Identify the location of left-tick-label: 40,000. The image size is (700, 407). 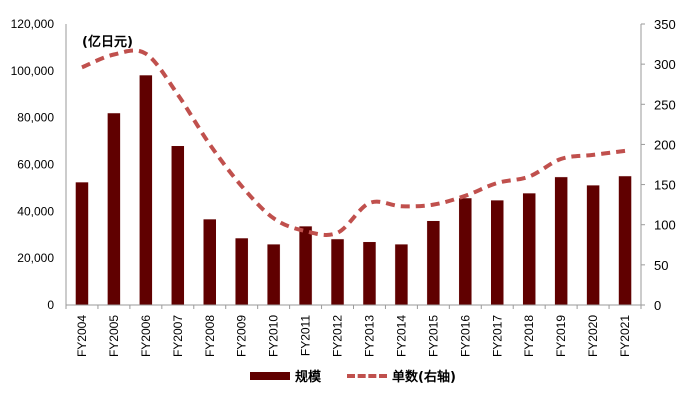
(35, 211).